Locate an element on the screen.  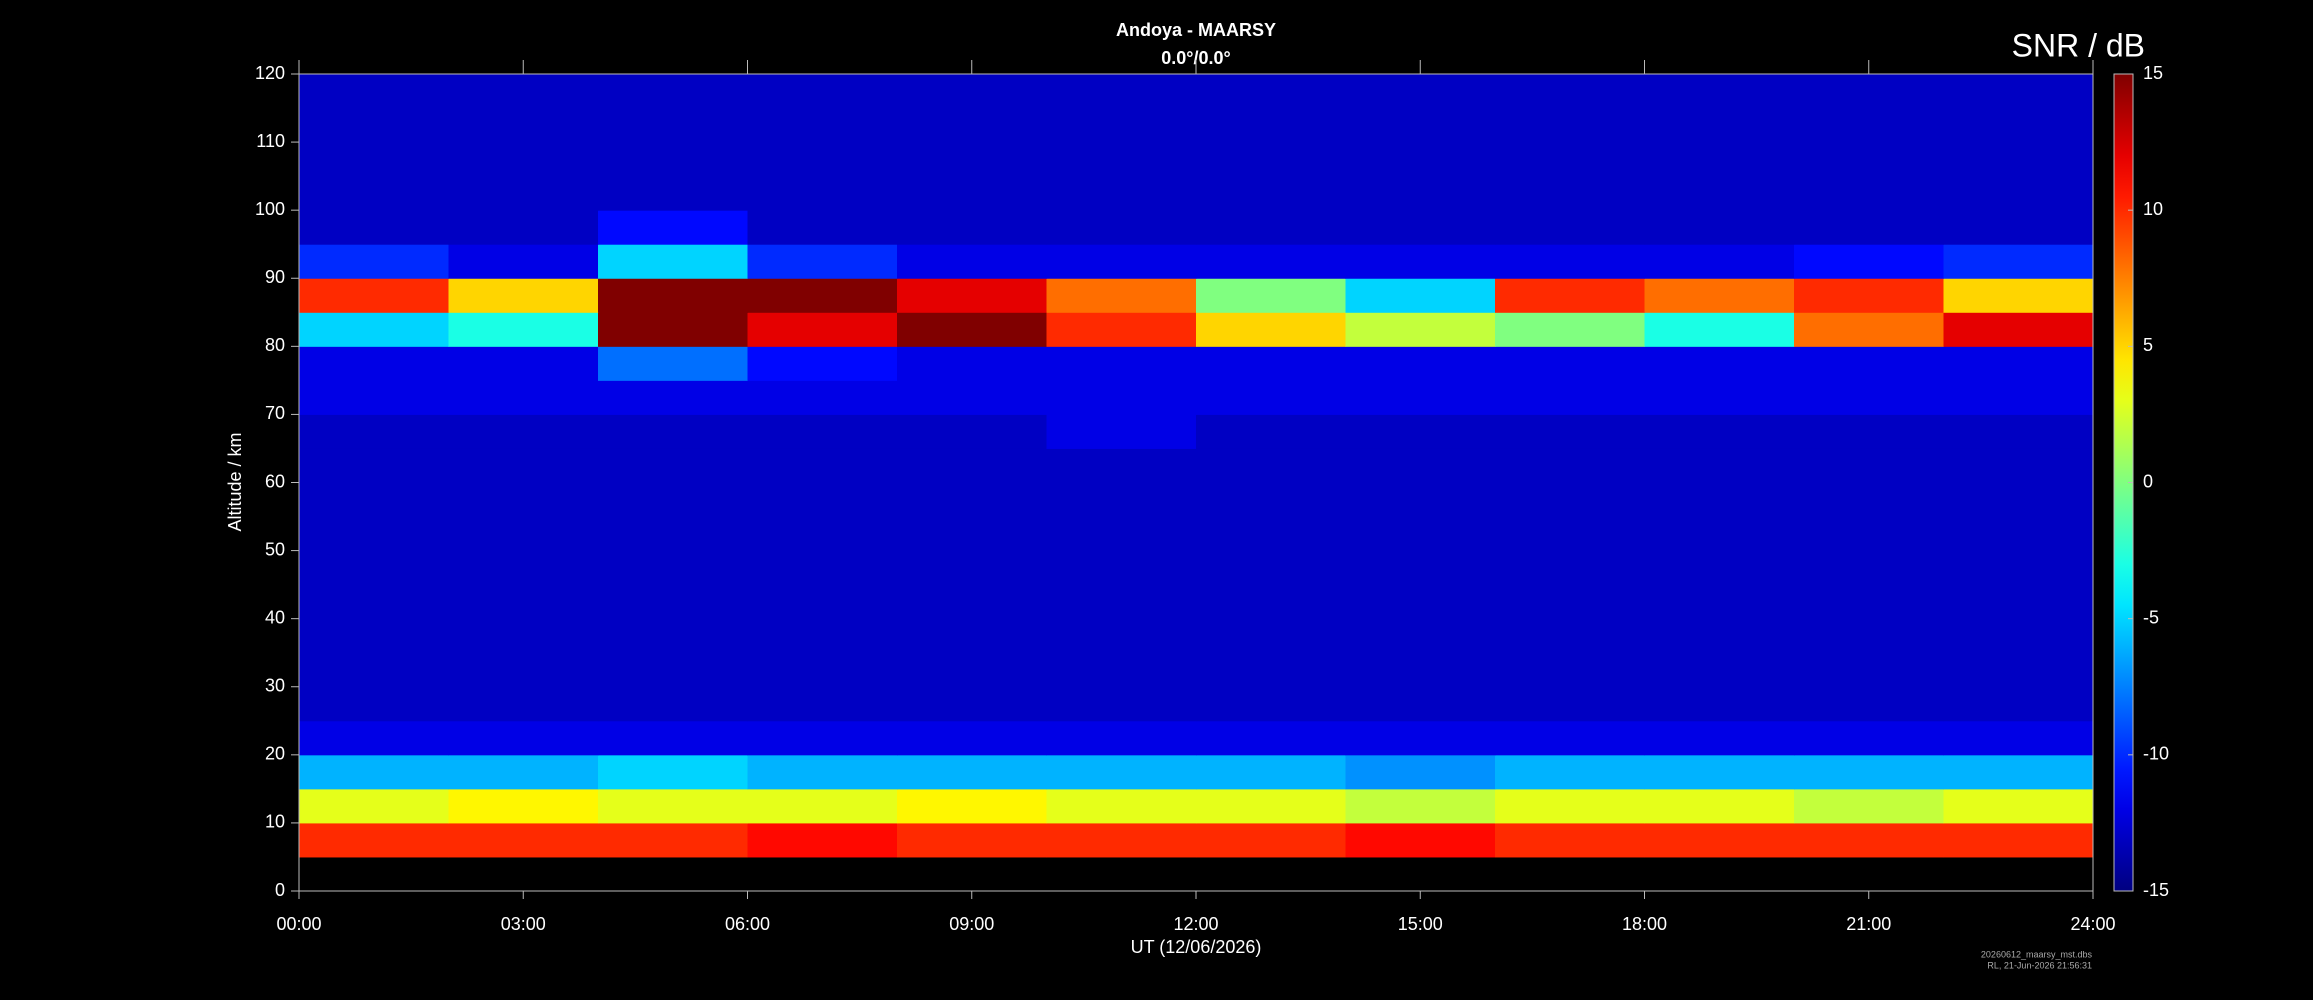
footnote: RL, 21-Jun-2026 21:56:31 is located at coordinates (2039, 965).